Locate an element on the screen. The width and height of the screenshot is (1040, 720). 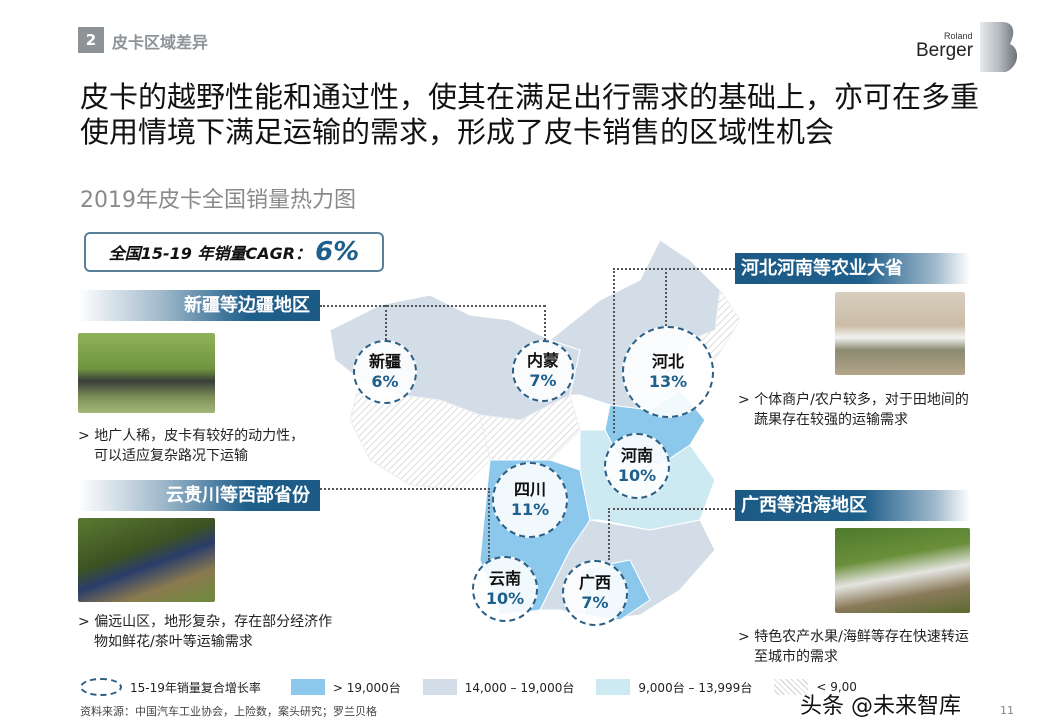
region-circle-yunnan: 云南 10% is located at coordinates (505, 589).